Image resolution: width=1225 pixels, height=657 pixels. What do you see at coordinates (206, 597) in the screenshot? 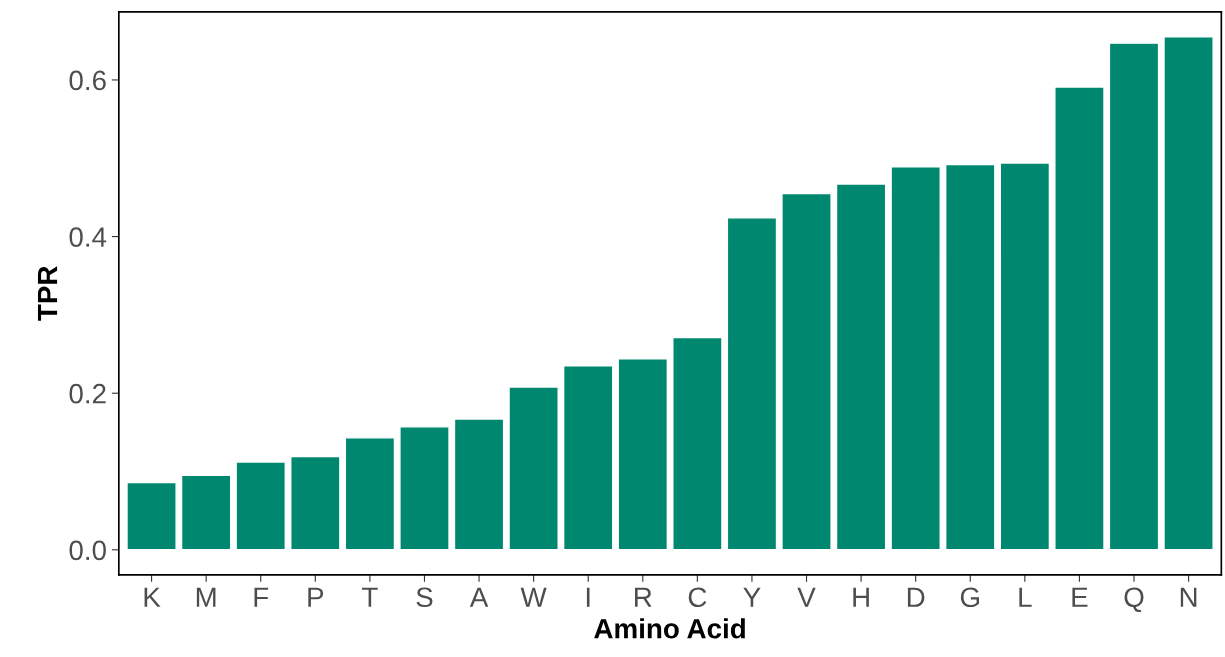
I see `x-tick-label: M` at bounding box center [206, 597].